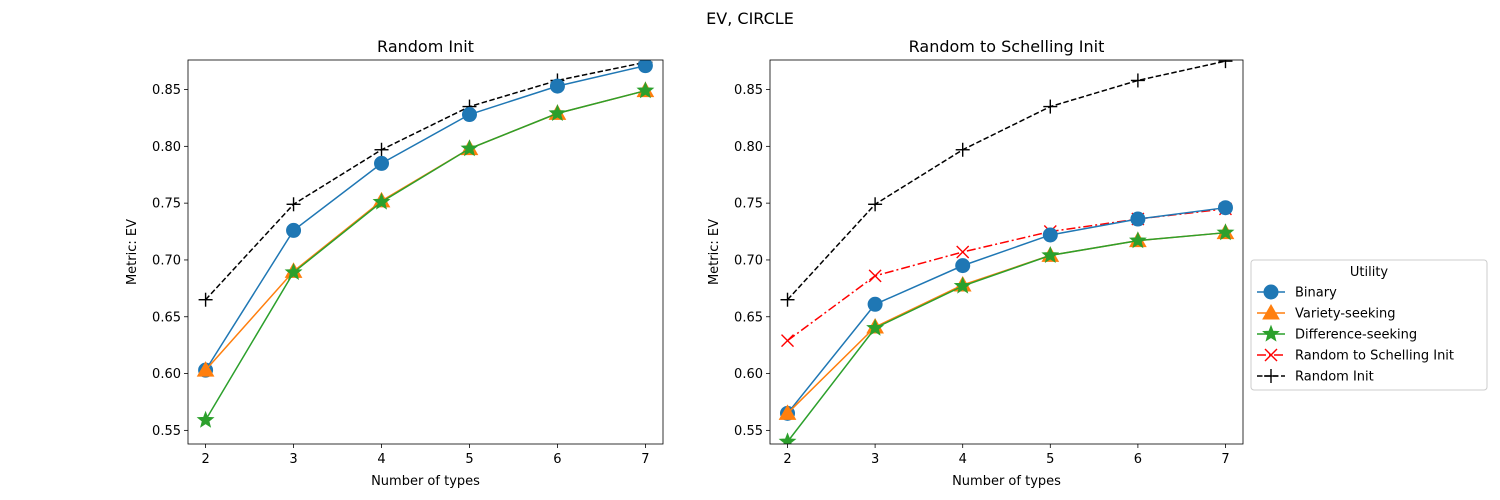  Describe the element at coordinates (1006, 275) in the screenshot. I see `series-random-to-schelling-init` at that location.